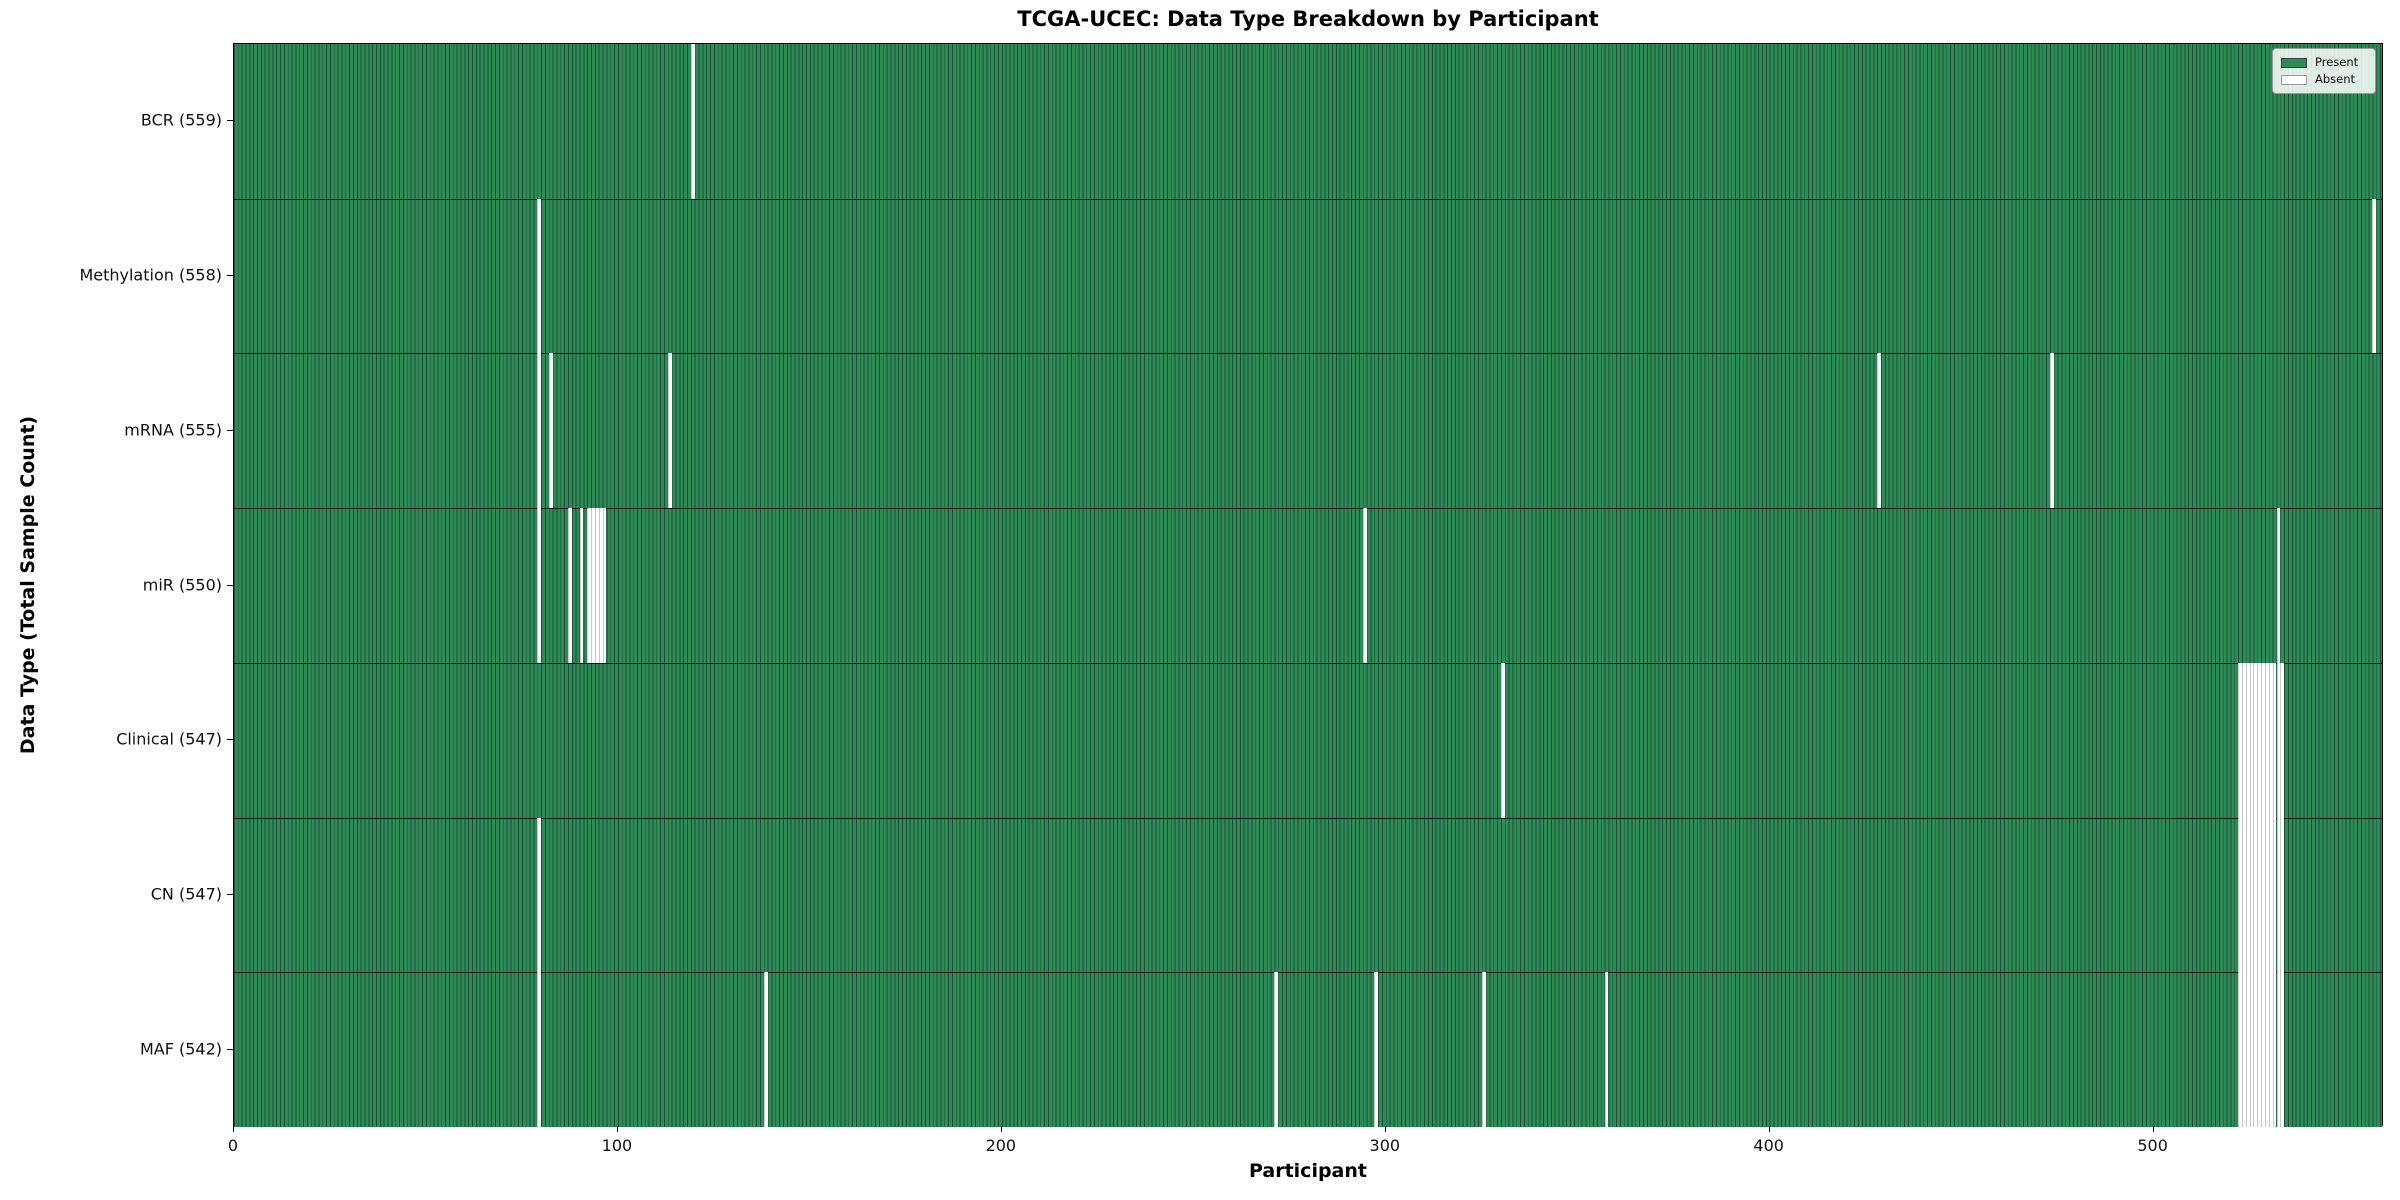 The width and height of the screenshot is (2400, 1200). I want to click on x-axis-title: Participant, so click(1307, 1171).